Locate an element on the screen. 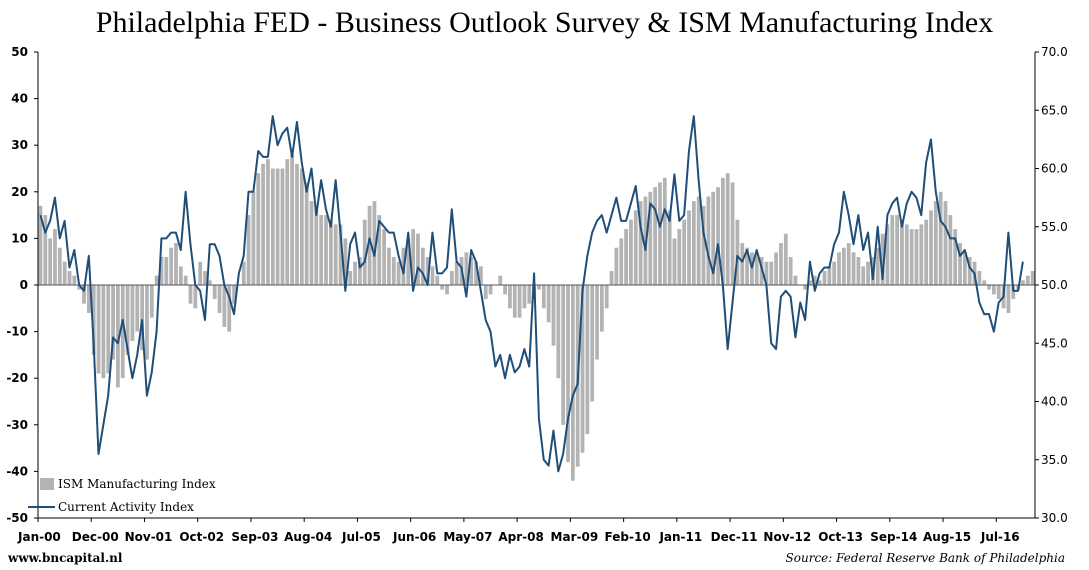 The width and height of the screenshot is (1089, 570). x-tick-label: Oct-13 is located at coordinates (840, 537).